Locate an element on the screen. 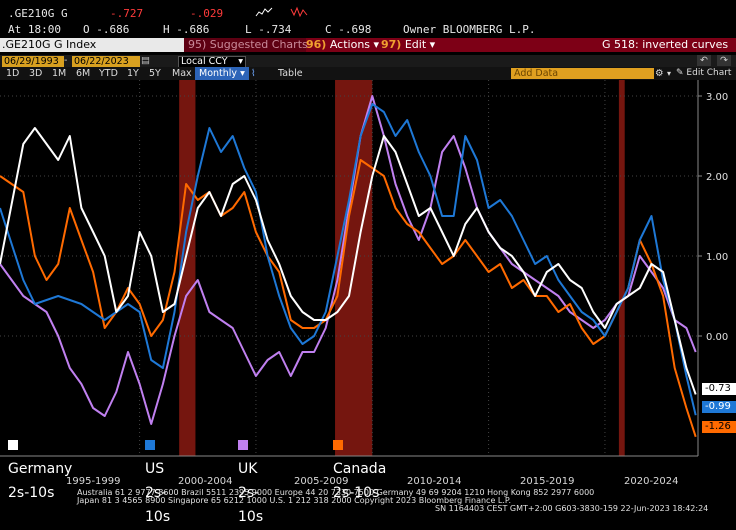 This screenshot has width=736, height=530. time-label: At 18:00 is located at coordinates (34, 29).